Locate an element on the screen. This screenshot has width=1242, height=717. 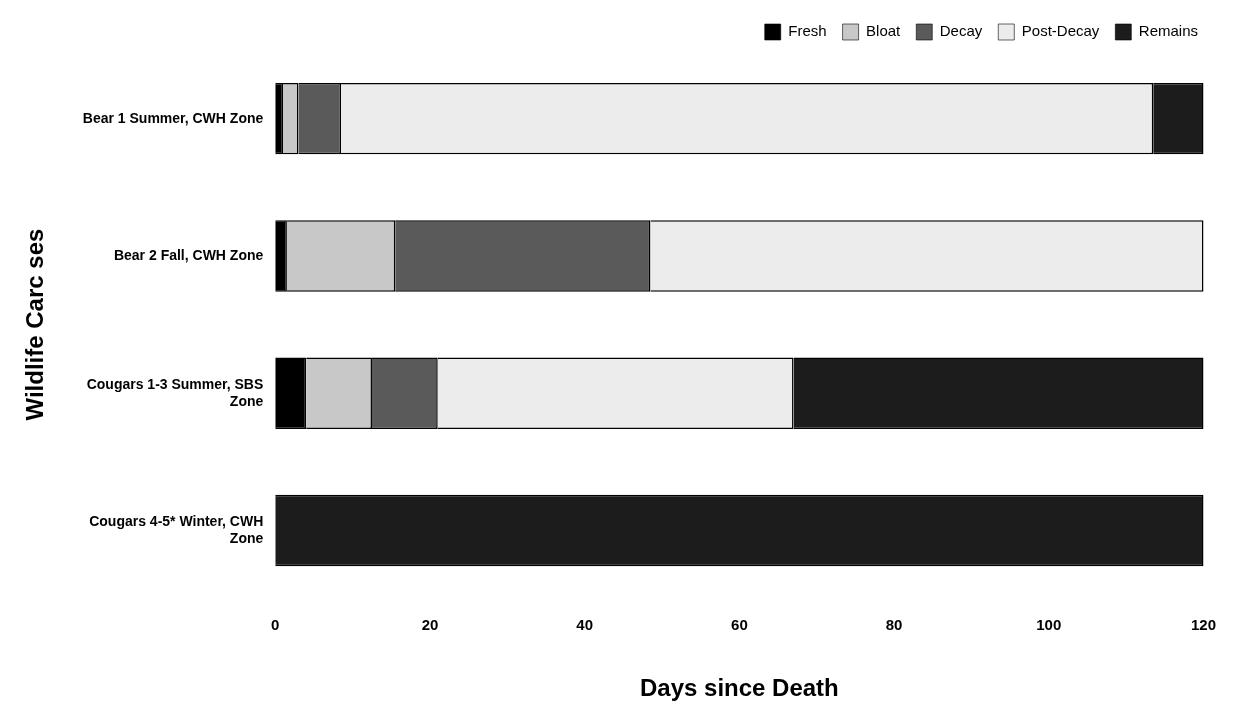
x-tick-label: 80 is located at coordinates (894, 625).